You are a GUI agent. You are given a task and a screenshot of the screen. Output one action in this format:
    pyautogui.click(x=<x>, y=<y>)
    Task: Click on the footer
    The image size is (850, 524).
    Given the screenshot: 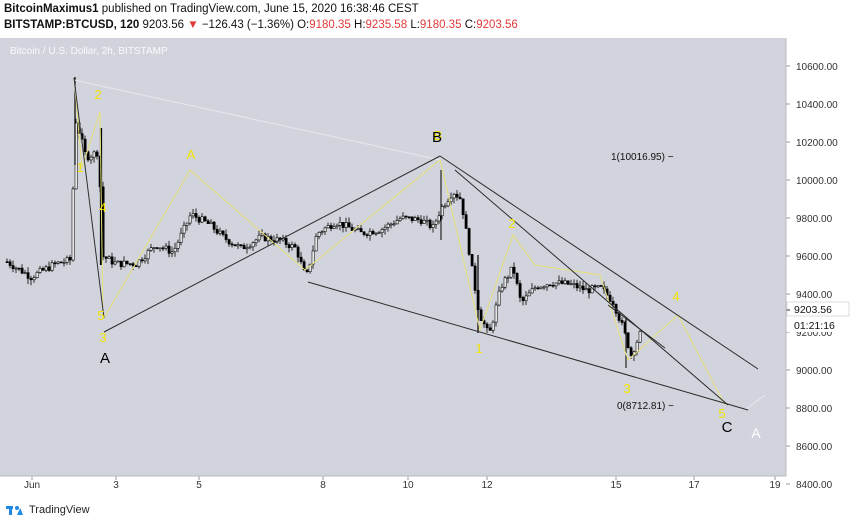 What is the action you would take?
    pyautogui.click(x=425, y=509)
    